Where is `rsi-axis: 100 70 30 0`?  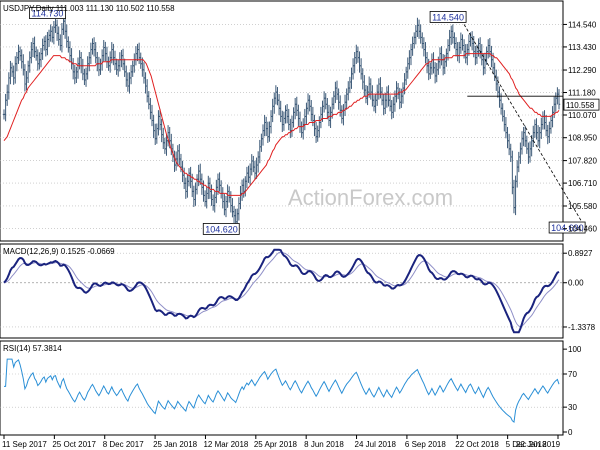 rsi-axis: 100 70 30 0 is located at coordinates (572, 391).